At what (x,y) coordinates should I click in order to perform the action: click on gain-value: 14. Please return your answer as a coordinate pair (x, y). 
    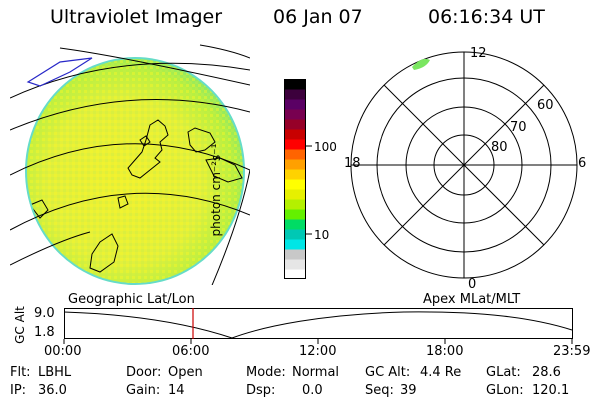
    Looking at the image, I should click on (176, 390).